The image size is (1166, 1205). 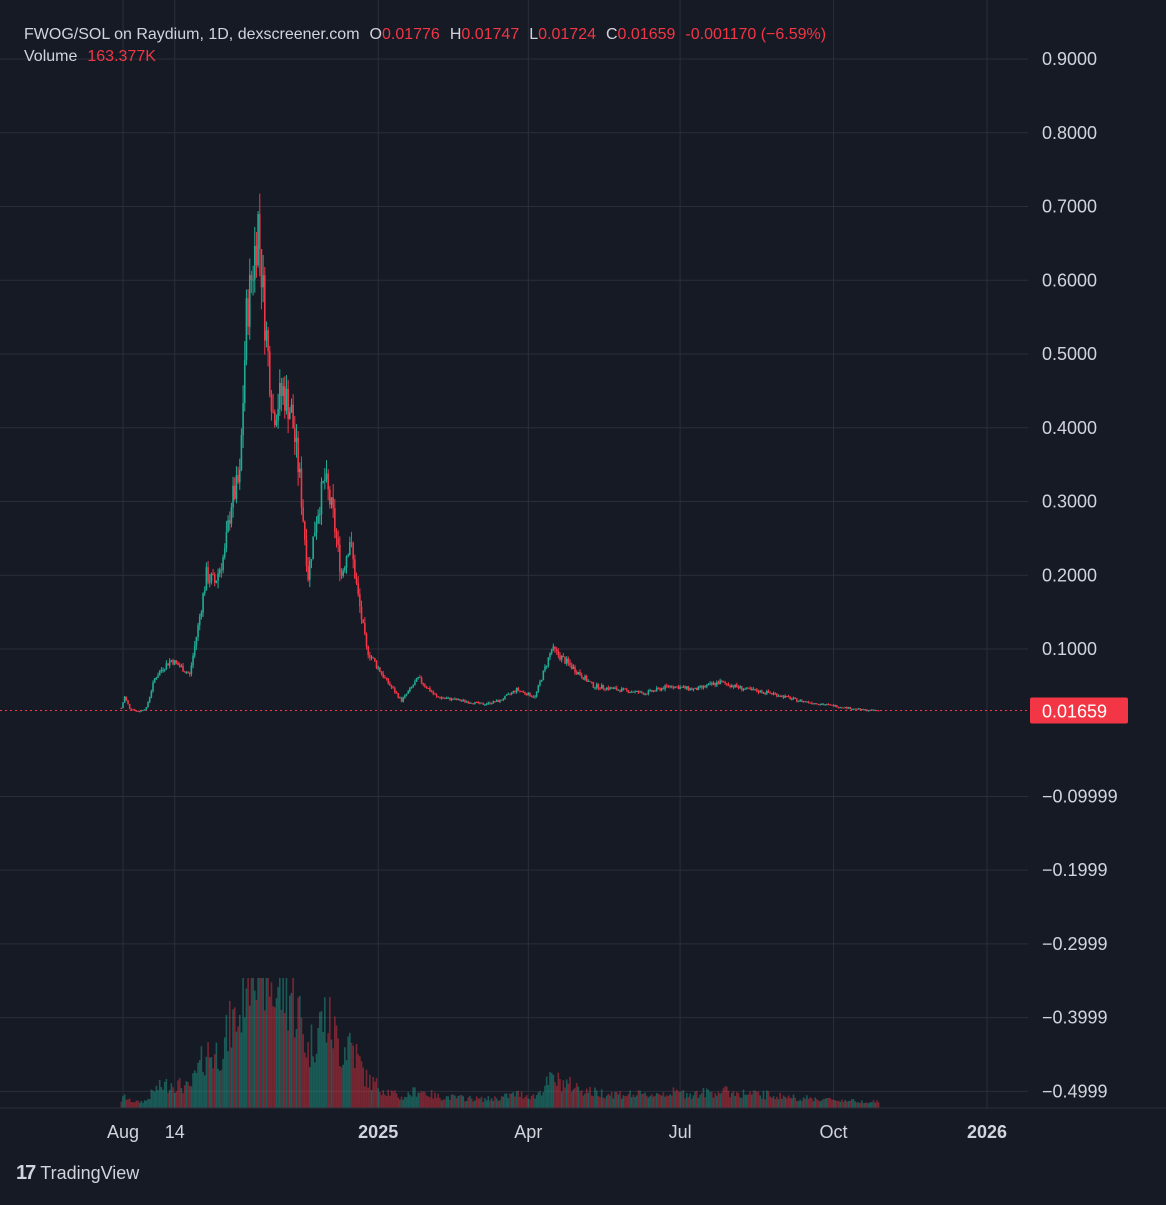 What do you see at coordinates (834, 1132) in the screenshot?
I see `x-tick-label: Oct` at bounding box center [834, 1132].